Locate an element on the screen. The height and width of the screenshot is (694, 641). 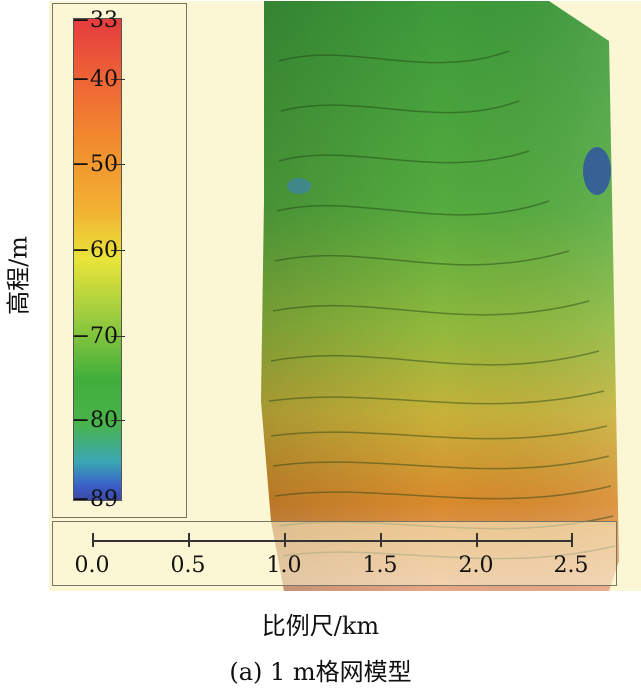
colorbar-tick-label: −40 is located at coordinates (94, 79).